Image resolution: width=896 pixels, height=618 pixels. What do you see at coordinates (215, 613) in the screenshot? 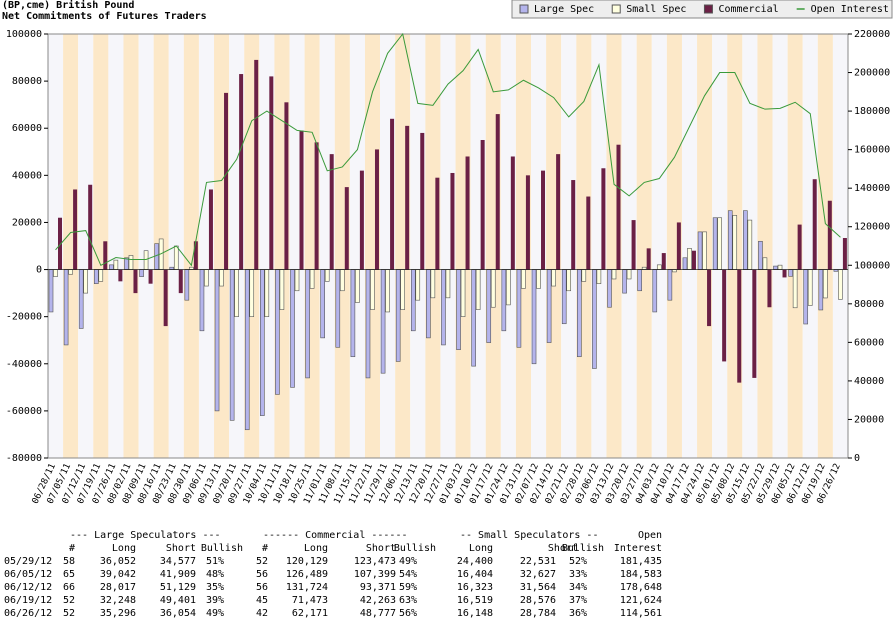
I see `table-cell: 49%` at bounding box center [215, 613].